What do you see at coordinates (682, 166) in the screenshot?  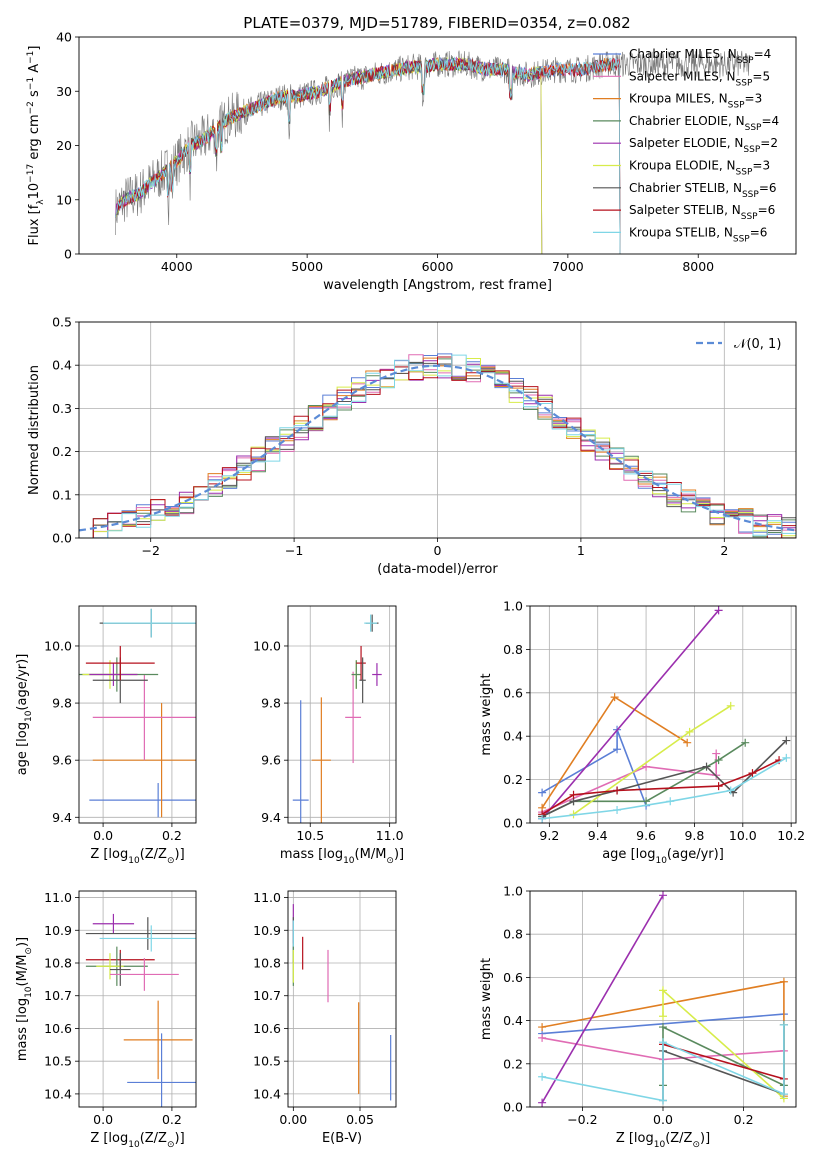 I see `label-part: Kroupa ELODIE, N` at bounding box center [682, 166].